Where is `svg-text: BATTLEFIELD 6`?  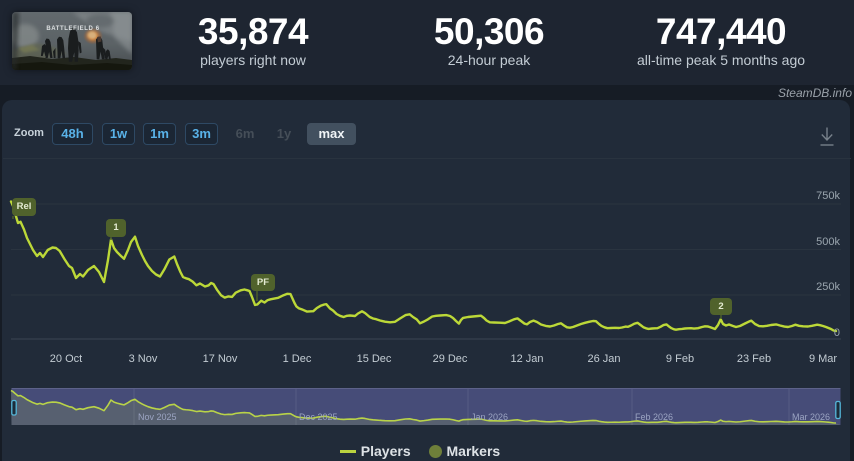
svg-text: BATTLEFIELD 6 is located at coordinates (72, 29).